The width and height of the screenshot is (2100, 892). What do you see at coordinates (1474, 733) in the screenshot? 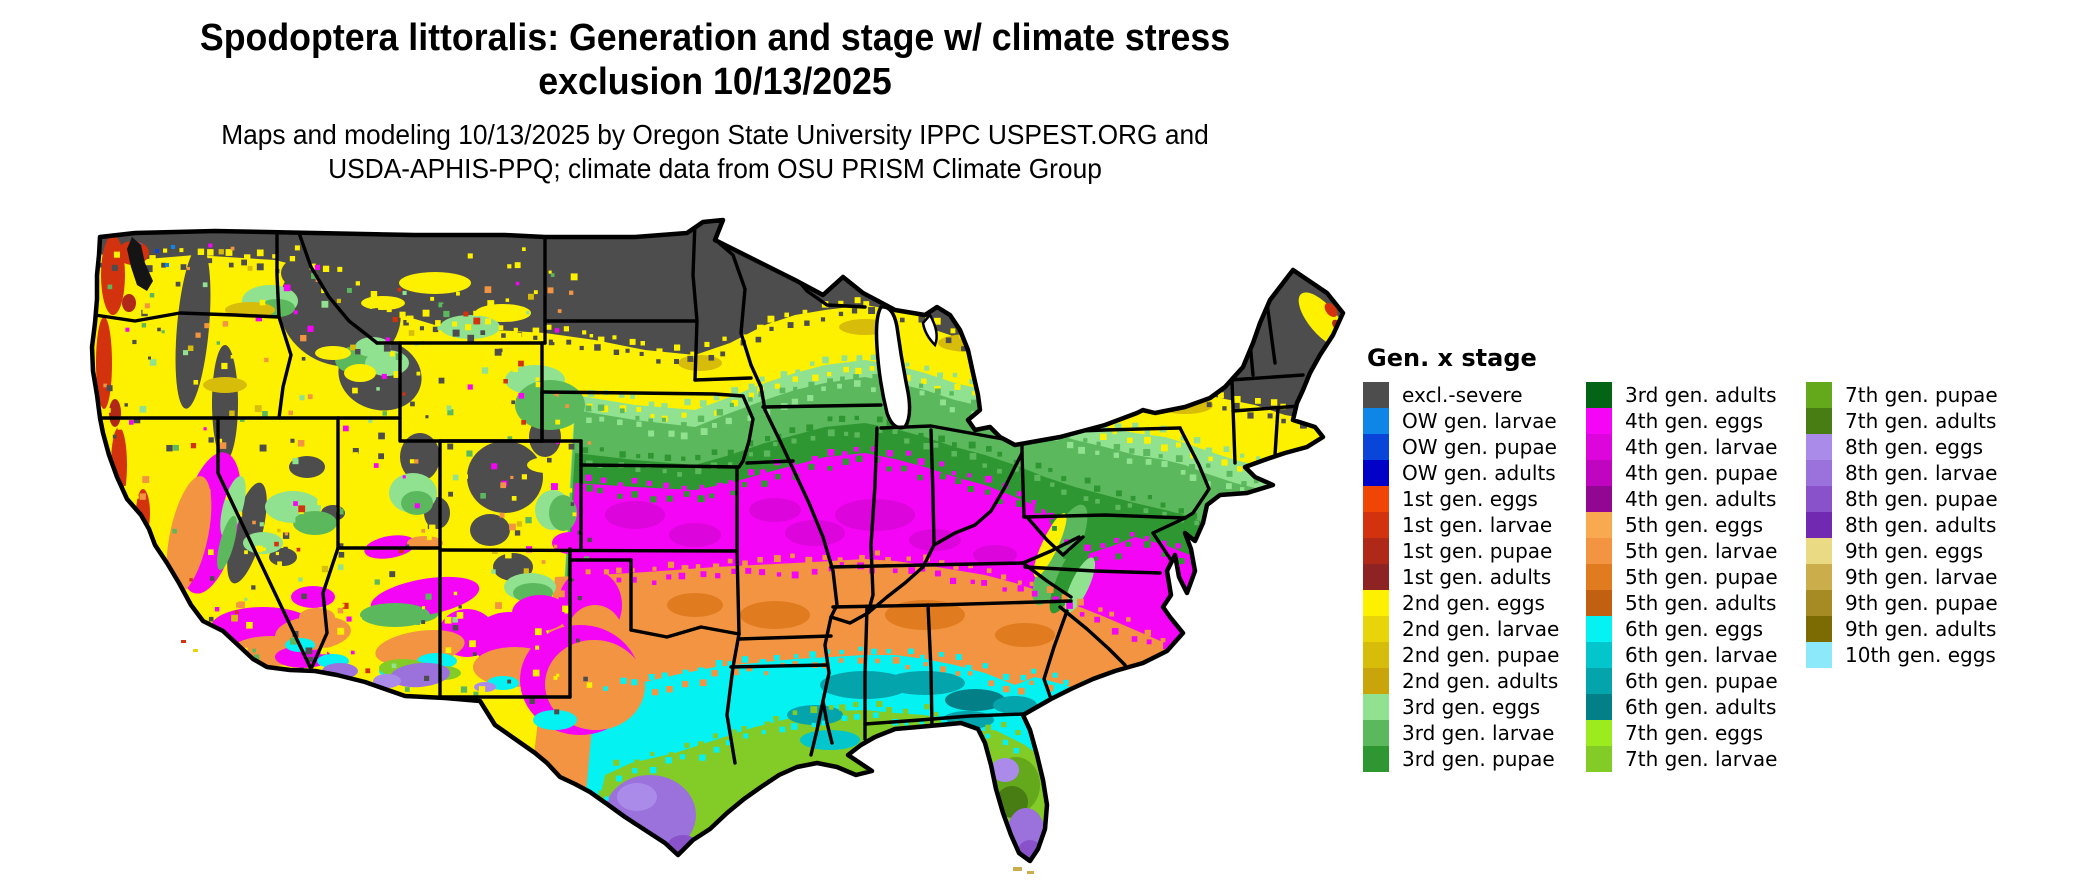
I see `legend-item: 3rd gen. larvae` at bounding box center [1474, 733].